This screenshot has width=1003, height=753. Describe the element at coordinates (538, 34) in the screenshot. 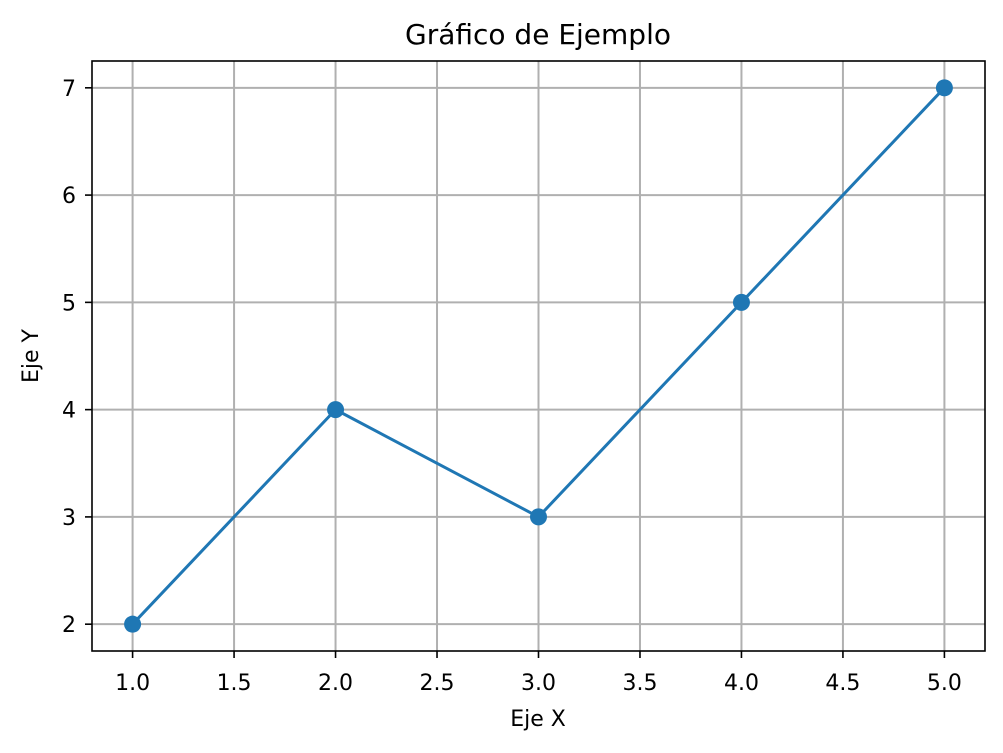

I see `chart-title: Gráfico de Ejemplo` at that location.